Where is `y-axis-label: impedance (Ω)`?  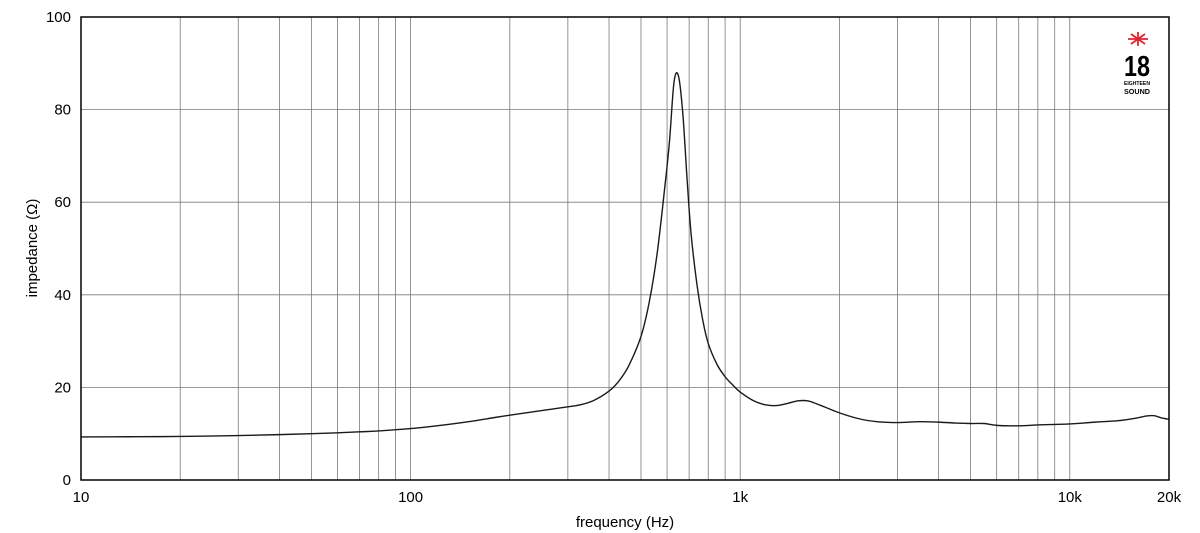
y-axis-label: impedance (Ω) is located at coordinates (32, 248).